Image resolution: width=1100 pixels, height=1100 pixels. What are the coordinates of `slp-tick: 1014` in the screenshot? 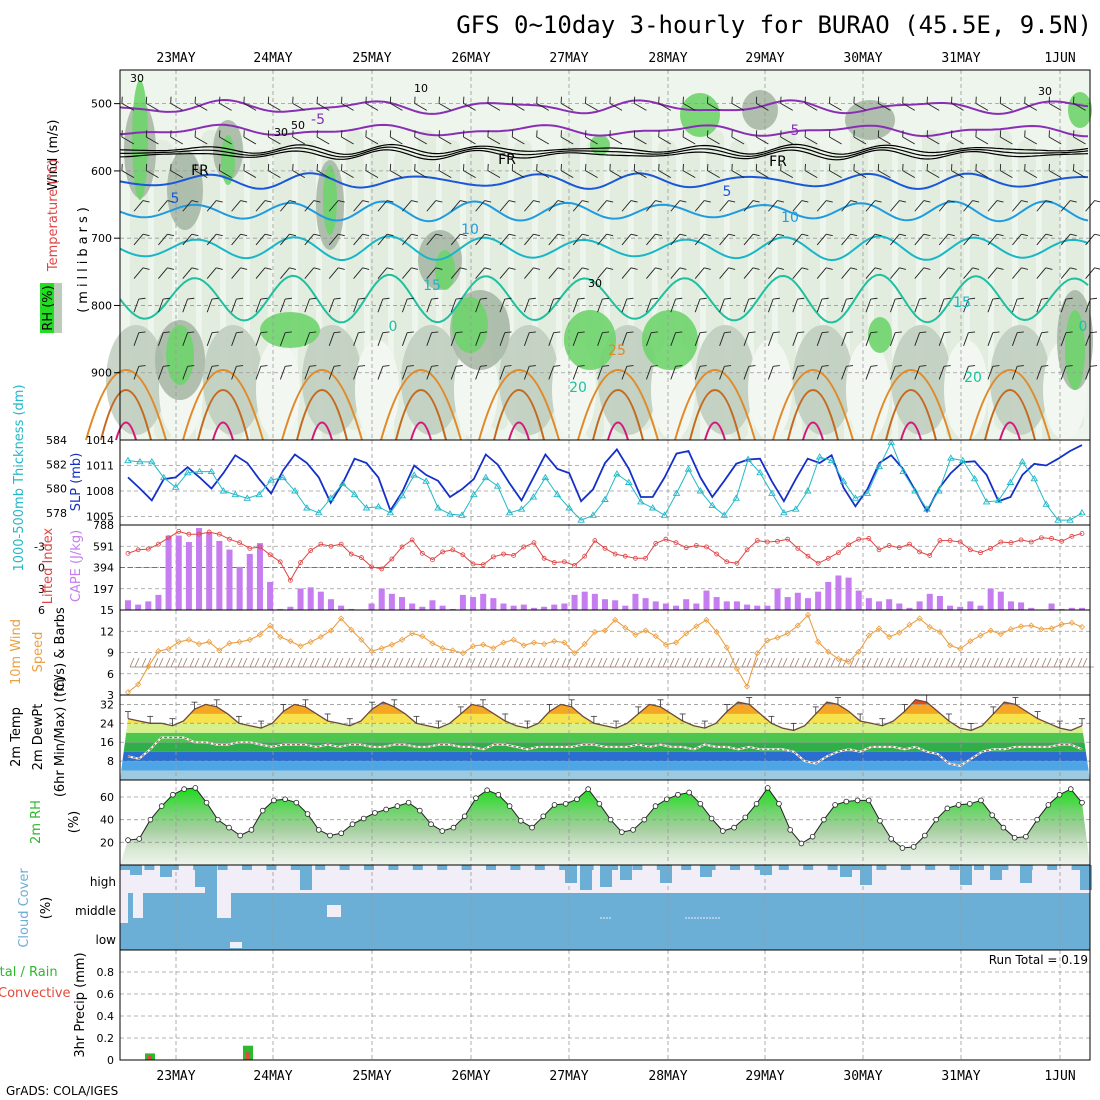 It's located at (100, 440).